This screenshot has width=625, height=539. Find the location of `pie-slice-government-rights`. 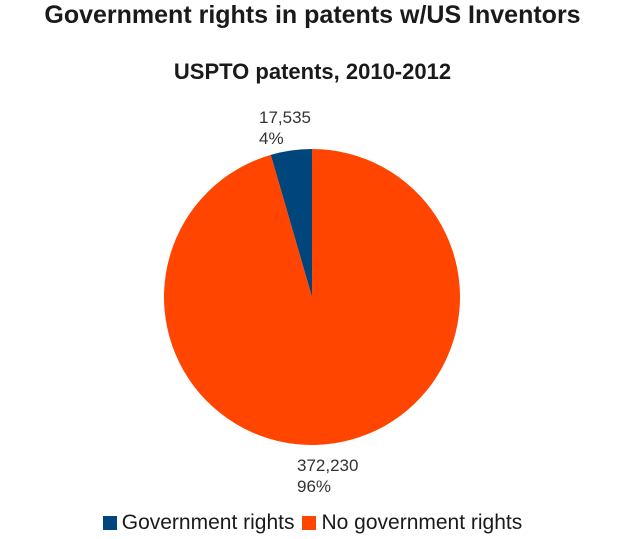

pie-slice-government-rights is located at coordinates (291, 223).